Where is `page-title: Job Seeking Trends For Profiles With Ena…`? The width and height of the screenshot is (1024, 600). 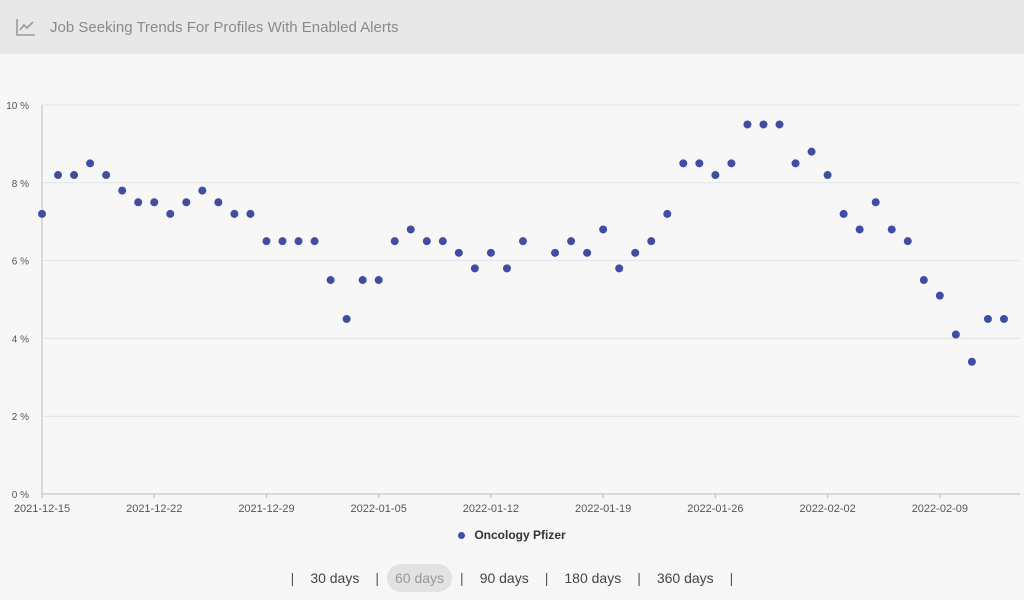 page-title: Job Seeking Trends For Profiles With Ena… is located at coordinates (224, 27).